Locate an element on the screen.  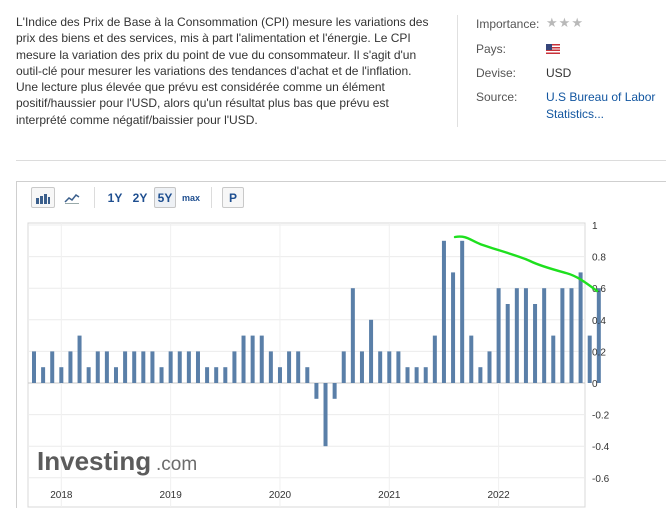
watermark-brand: Investing is located at coordinates (94, 461).